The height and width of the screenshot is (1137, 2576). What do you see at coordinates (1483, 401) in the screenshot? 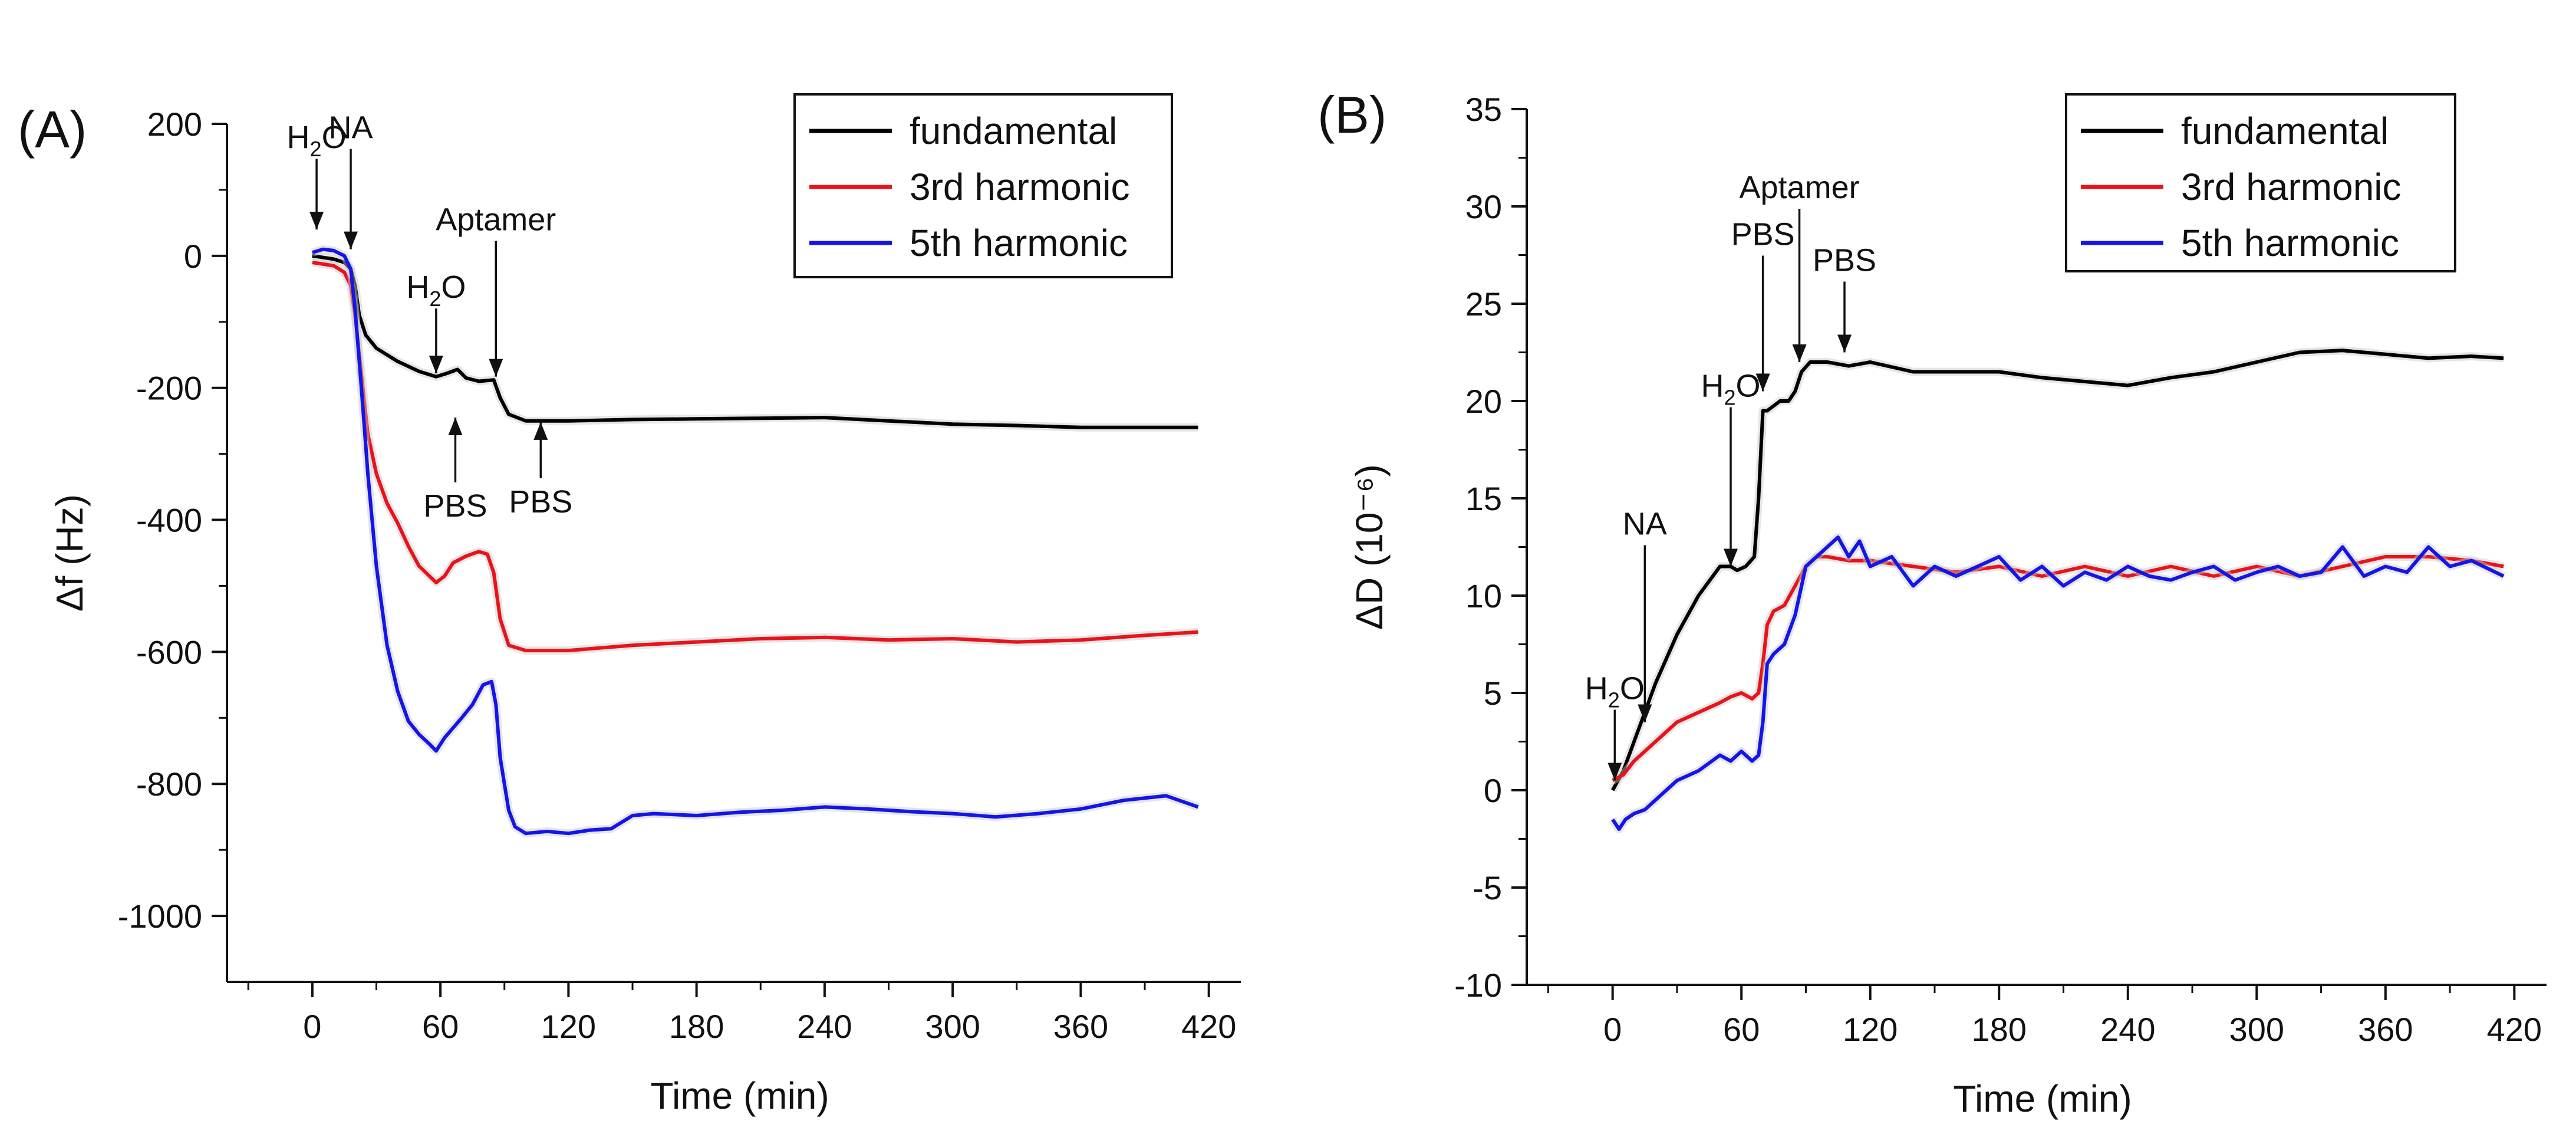
I see `y-tick-label: 20` at bounding box center [1483, 401].